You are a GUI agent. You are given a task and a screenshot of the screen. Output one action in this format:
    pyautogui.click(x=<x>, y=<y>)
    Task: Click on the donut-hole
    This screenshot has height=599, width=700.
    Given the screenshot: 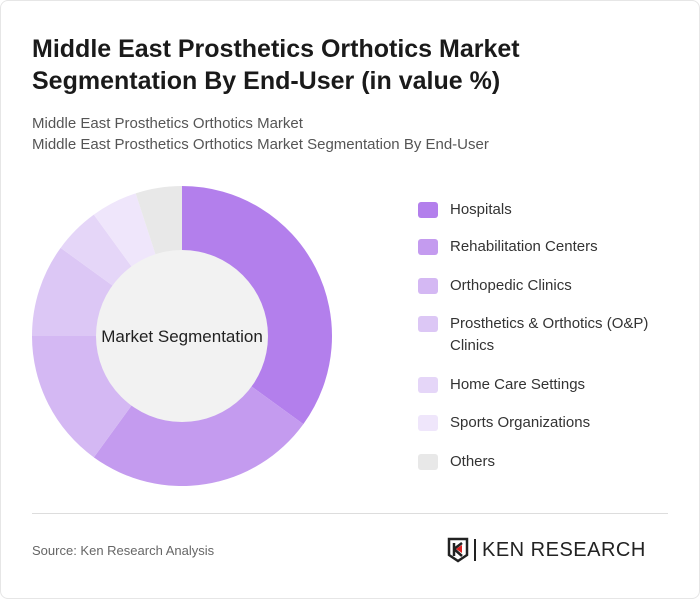 What is the action you would take?
    pyautogui.click(x=182, y=336)
    